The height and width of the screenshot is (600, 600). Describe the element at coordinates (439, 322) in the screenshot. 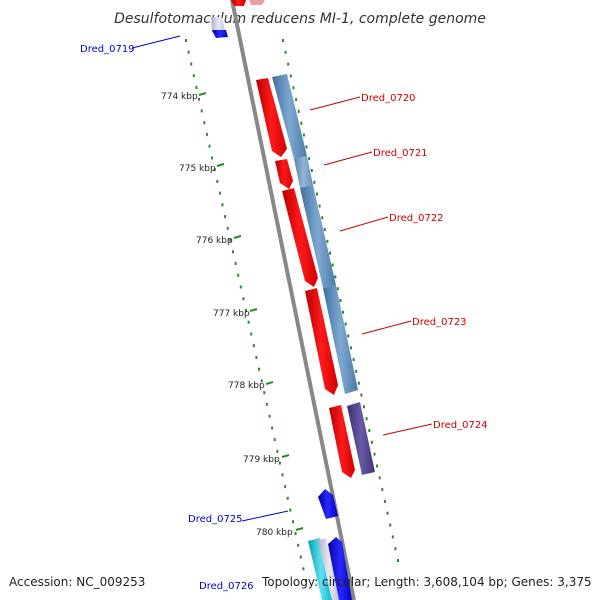

I see `gene-label-dred-0723: Dred_0723` at that location.